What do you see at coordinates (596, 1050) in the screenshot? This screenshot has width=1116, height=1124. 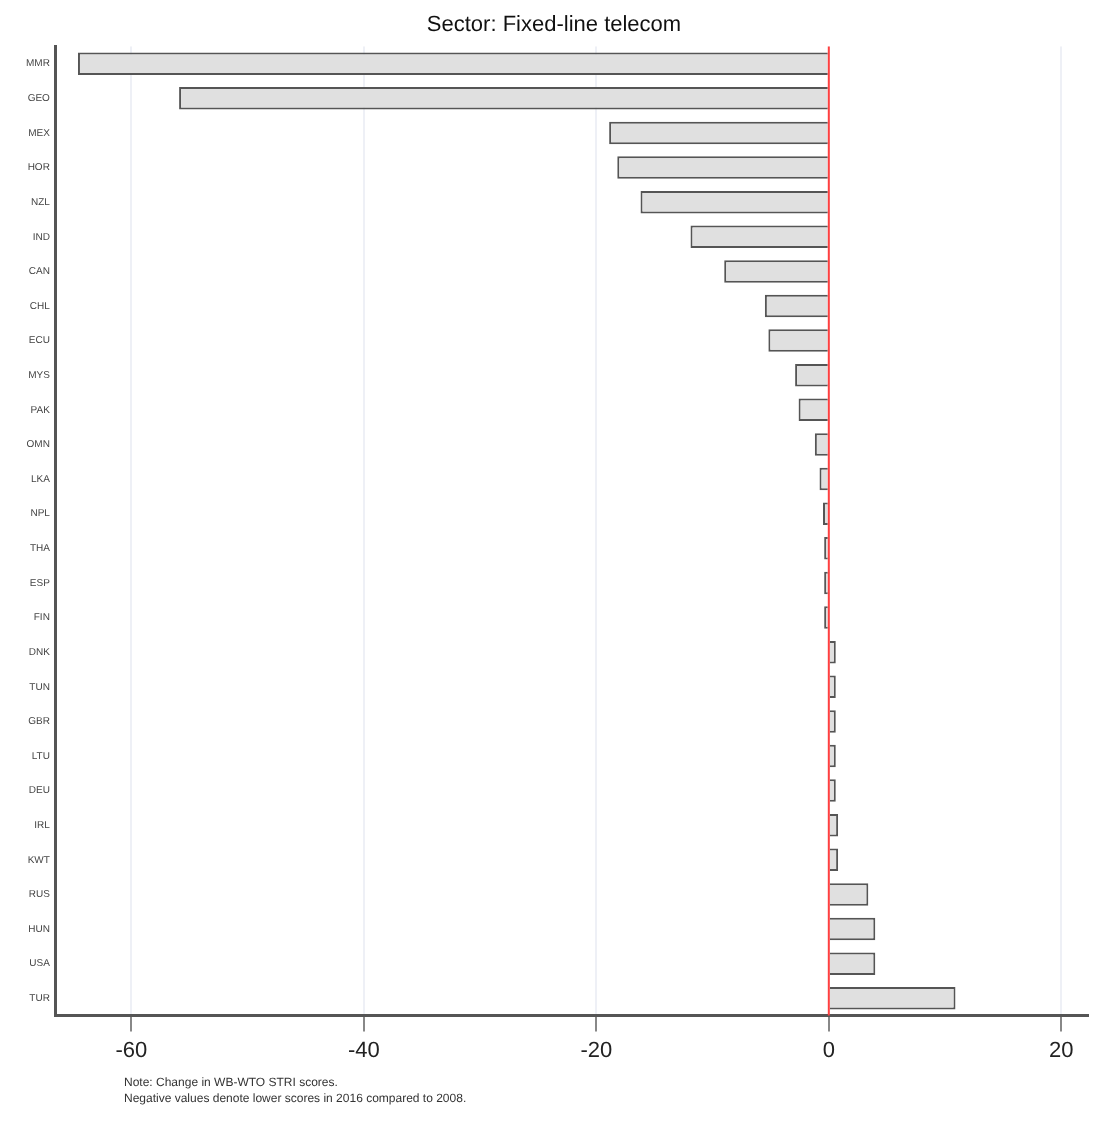 I see `x-tick-label: -20` at bounding box center [596, 1050].